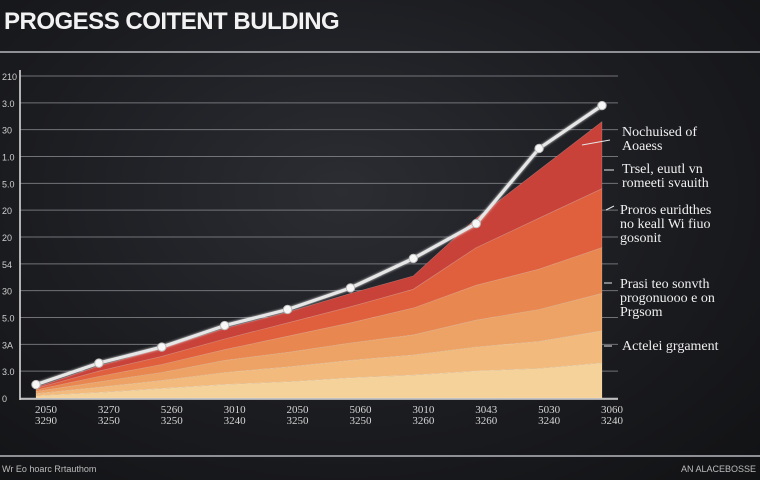  What do you see at coordinates (8, 158) in the screenshot?
I see `y-tick-label: 1.0` at bounding box center [8, 158].